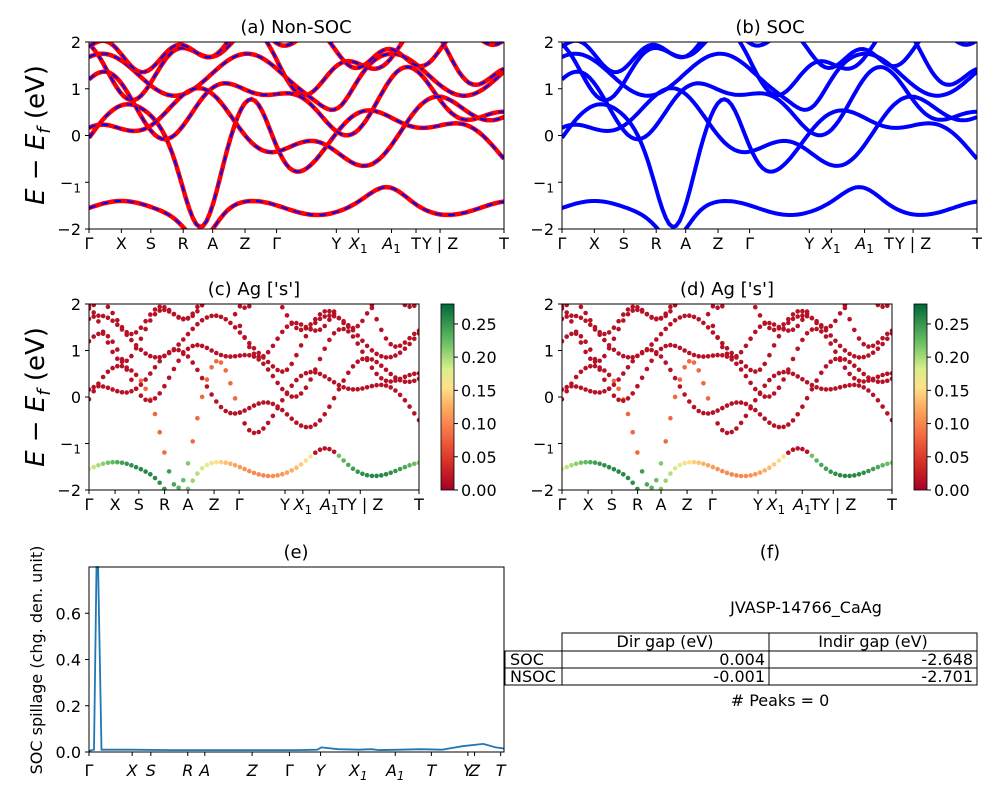  What do you see at coordinates (38, 135) in the screenshot?
I see `ylabel-row1: E − Ef (eV)` at bounding box center [38, 135].